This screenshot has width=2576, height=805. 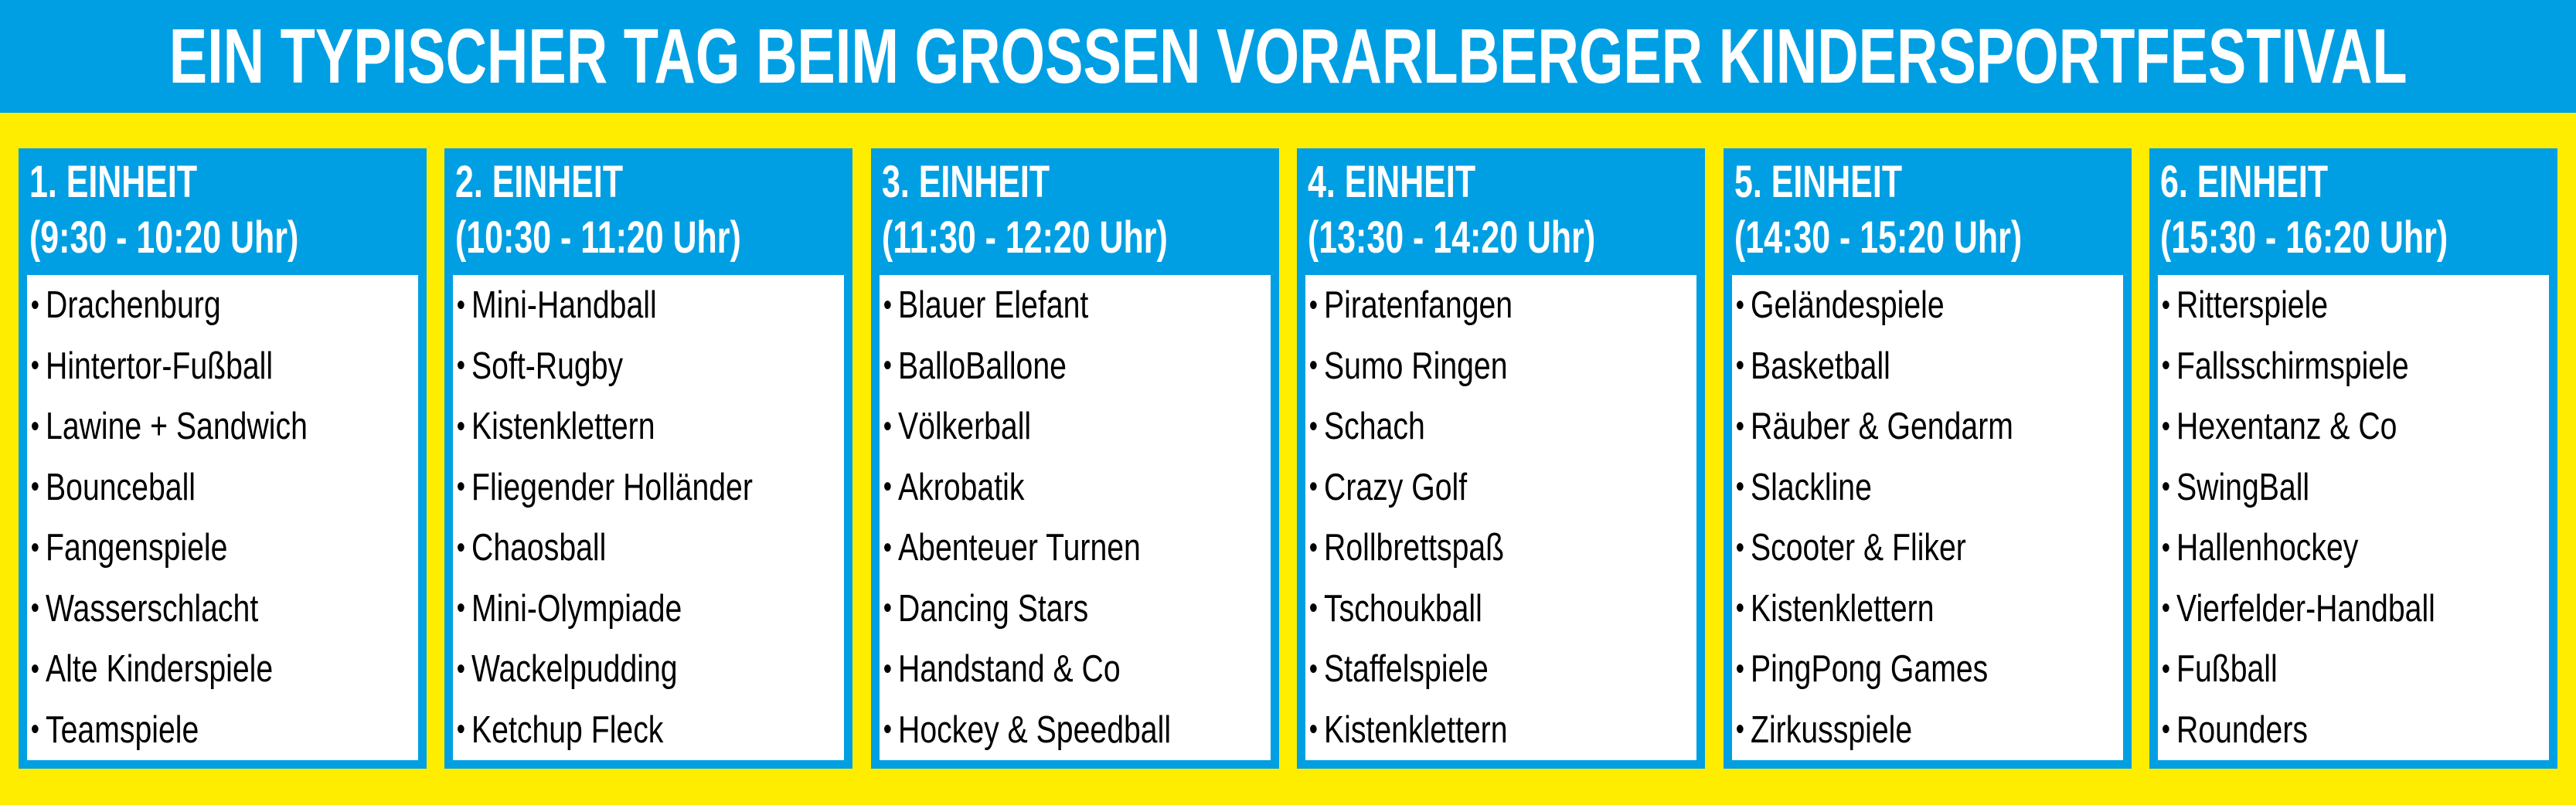 I want to click on list-item: • Mini-Olympiade, so click(x=648, y=609).